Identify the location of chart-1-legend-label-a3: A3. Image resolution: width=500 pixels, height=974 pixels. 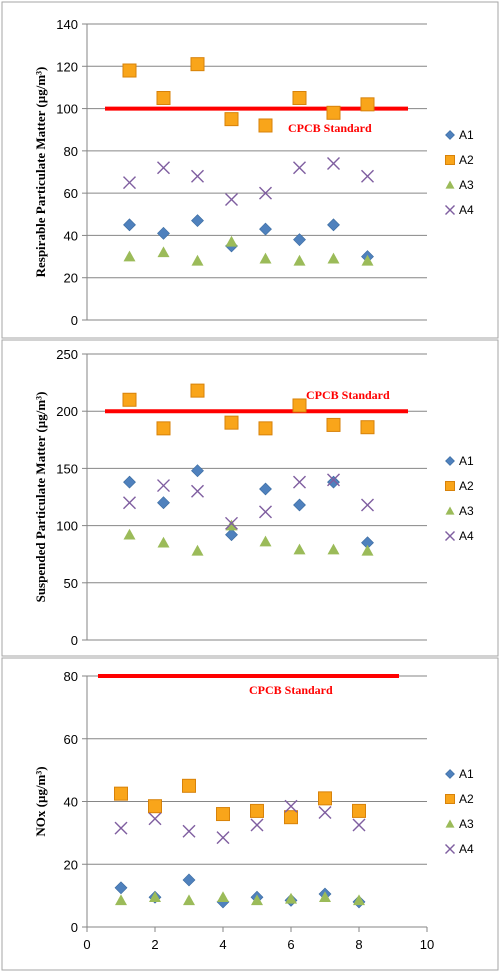
(466, 185).